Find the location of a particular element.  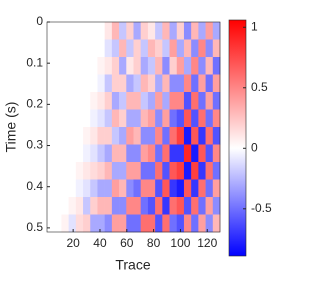

y-tick-label: 0.4 is located at coordinates (34, 186).